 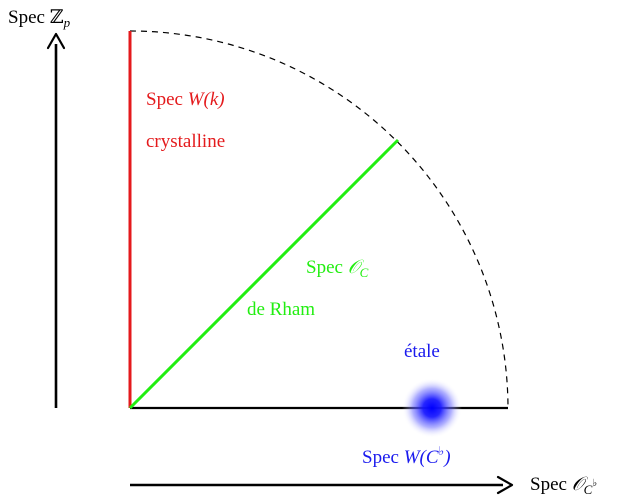 I want to click on label-spec-wk: Spec W(k), so click(x=185, y=100).